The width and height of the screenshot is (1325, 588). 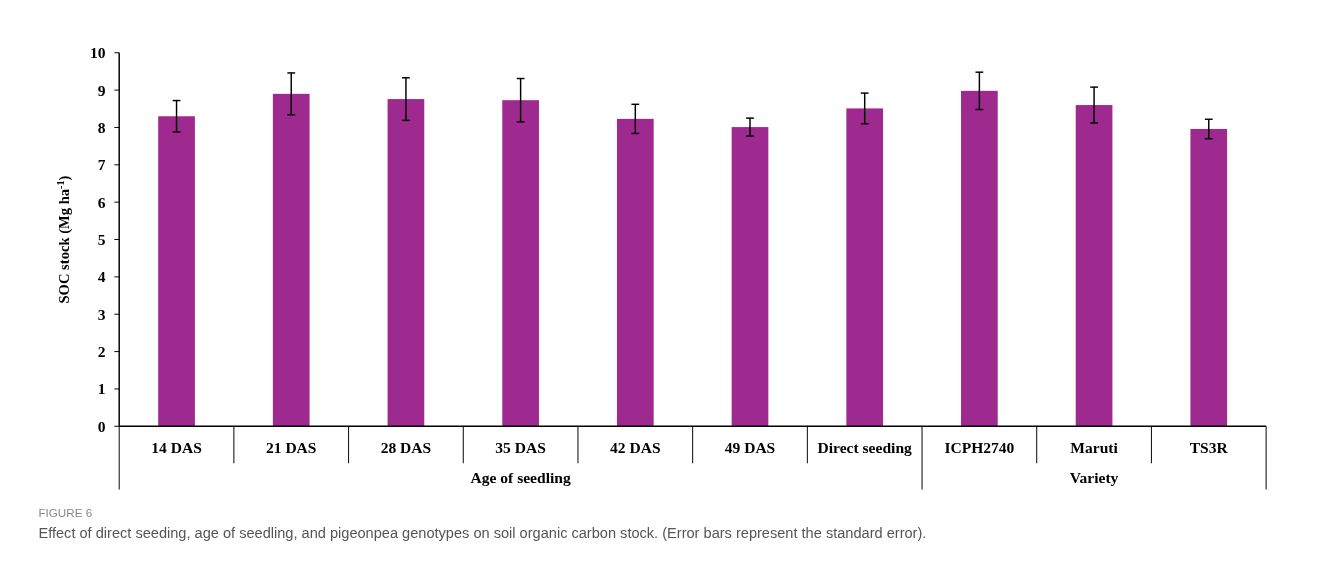 What do you see at coordinates (101, 352) in the screenshot?
I see `y-tick-label: 2` at bounding box center [101, 352].